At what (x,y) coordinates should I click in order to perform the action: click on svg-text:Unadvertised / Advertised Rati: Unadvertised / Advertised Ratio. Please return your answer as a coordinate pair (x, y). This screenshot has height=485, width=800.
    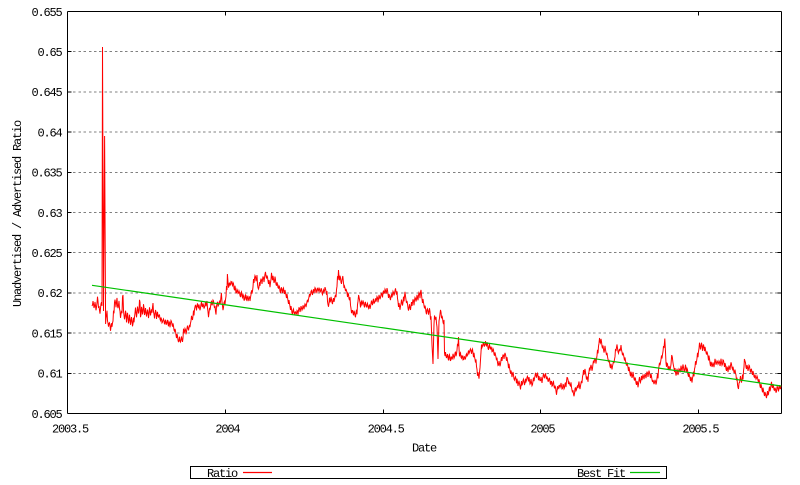
    Looking at the image, I should click on (18, 213).